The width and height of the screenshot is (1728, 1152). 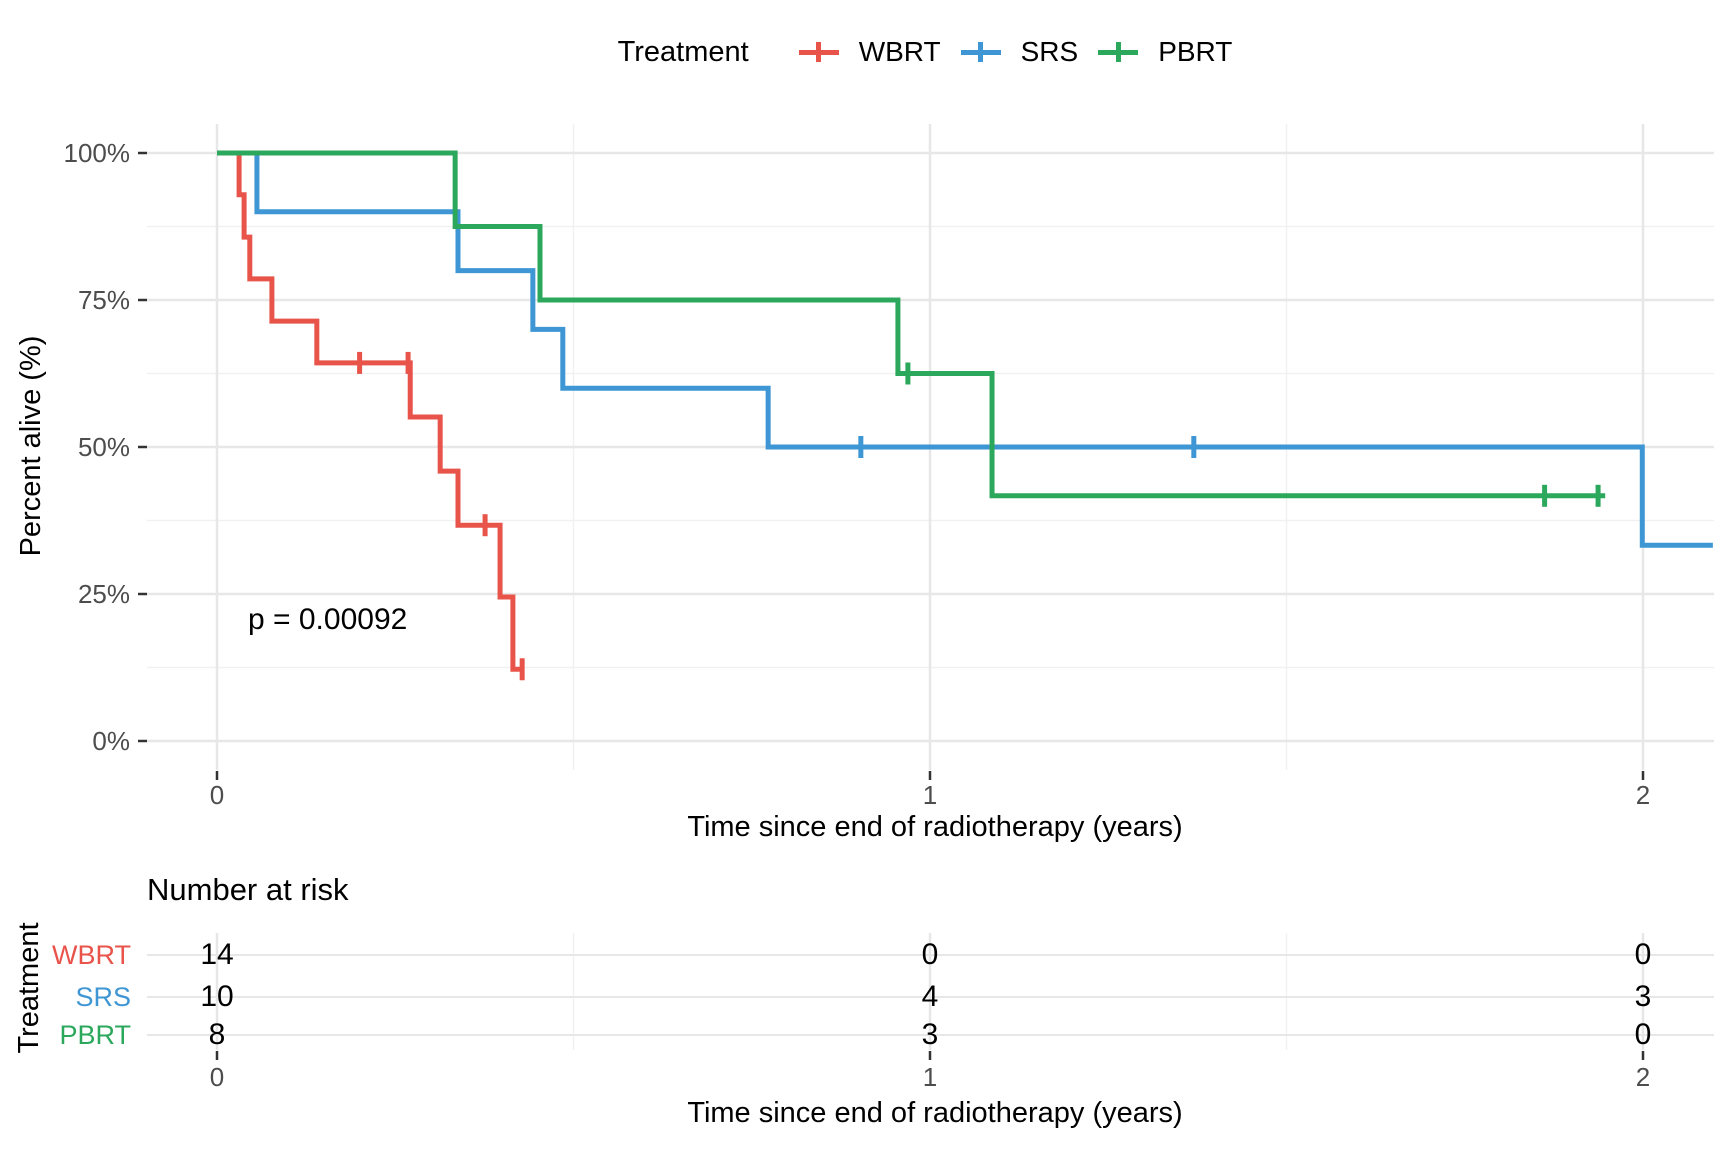 What do you see at coordinates (217, 996) in the screenshot?
I see `risk-value: 10` at bounding box center [217, 996].